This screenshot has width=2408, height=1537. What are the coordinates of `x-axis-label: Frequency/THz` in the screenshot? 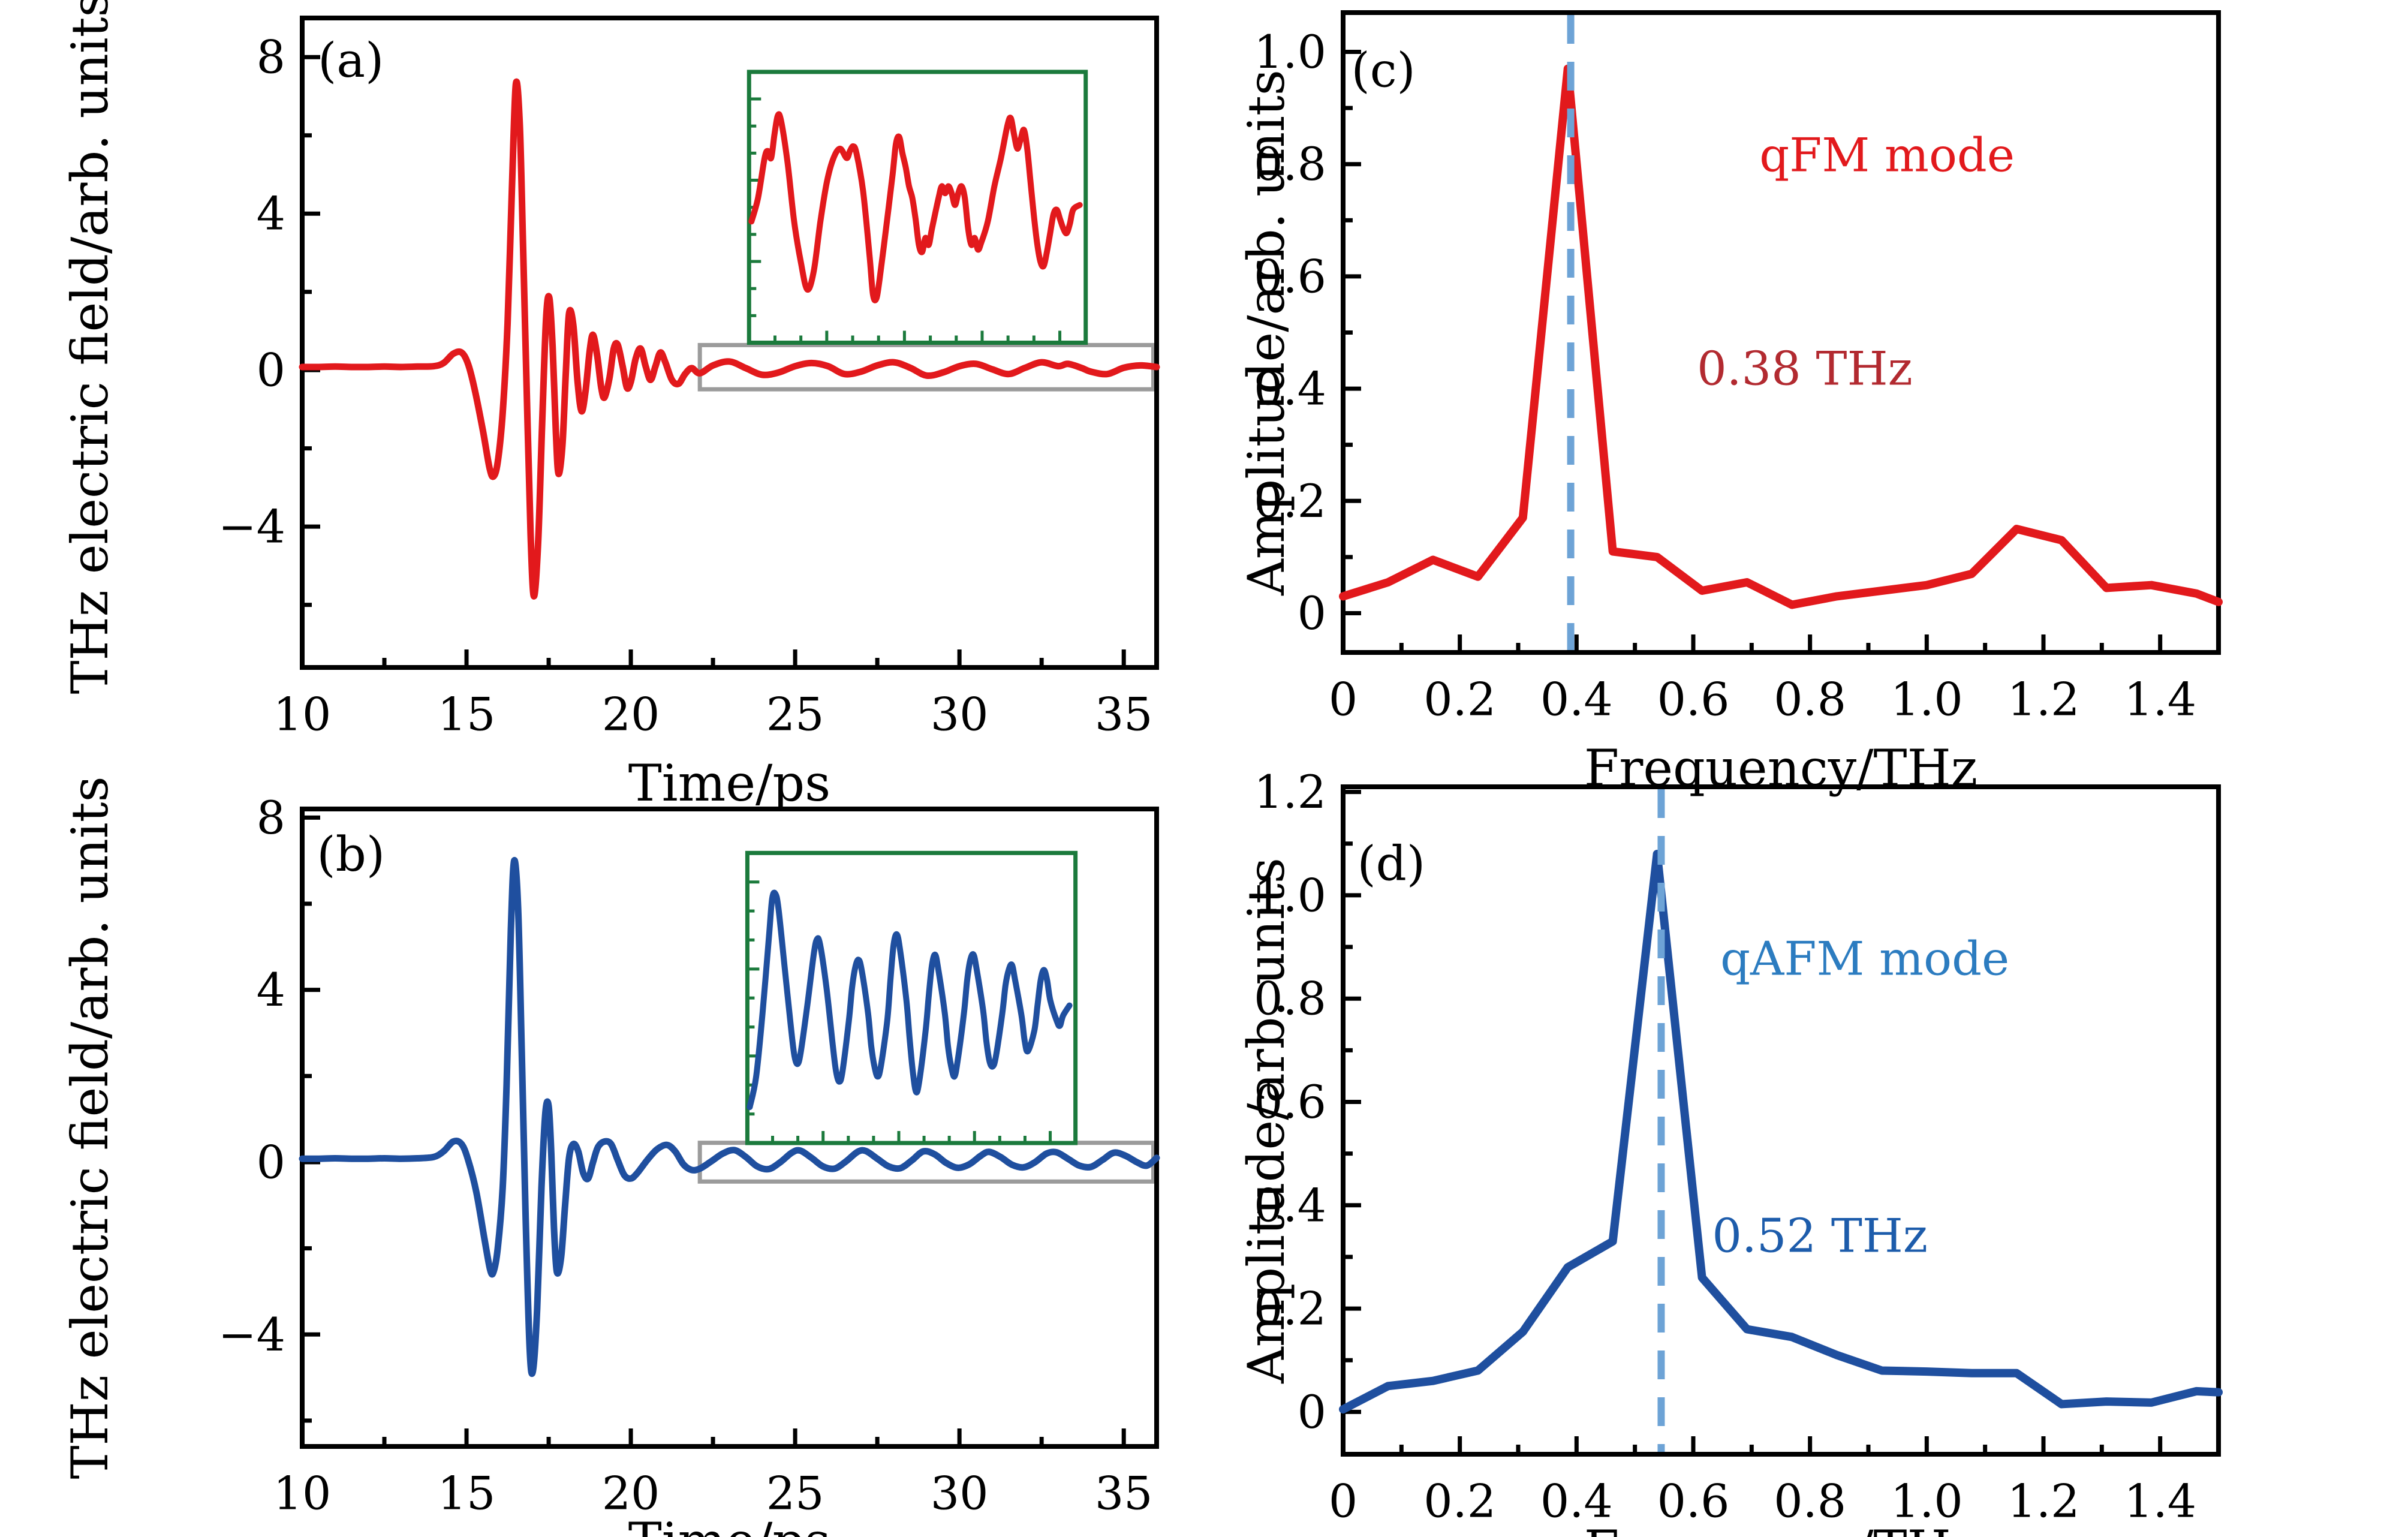 It's located at (1780, 1528).